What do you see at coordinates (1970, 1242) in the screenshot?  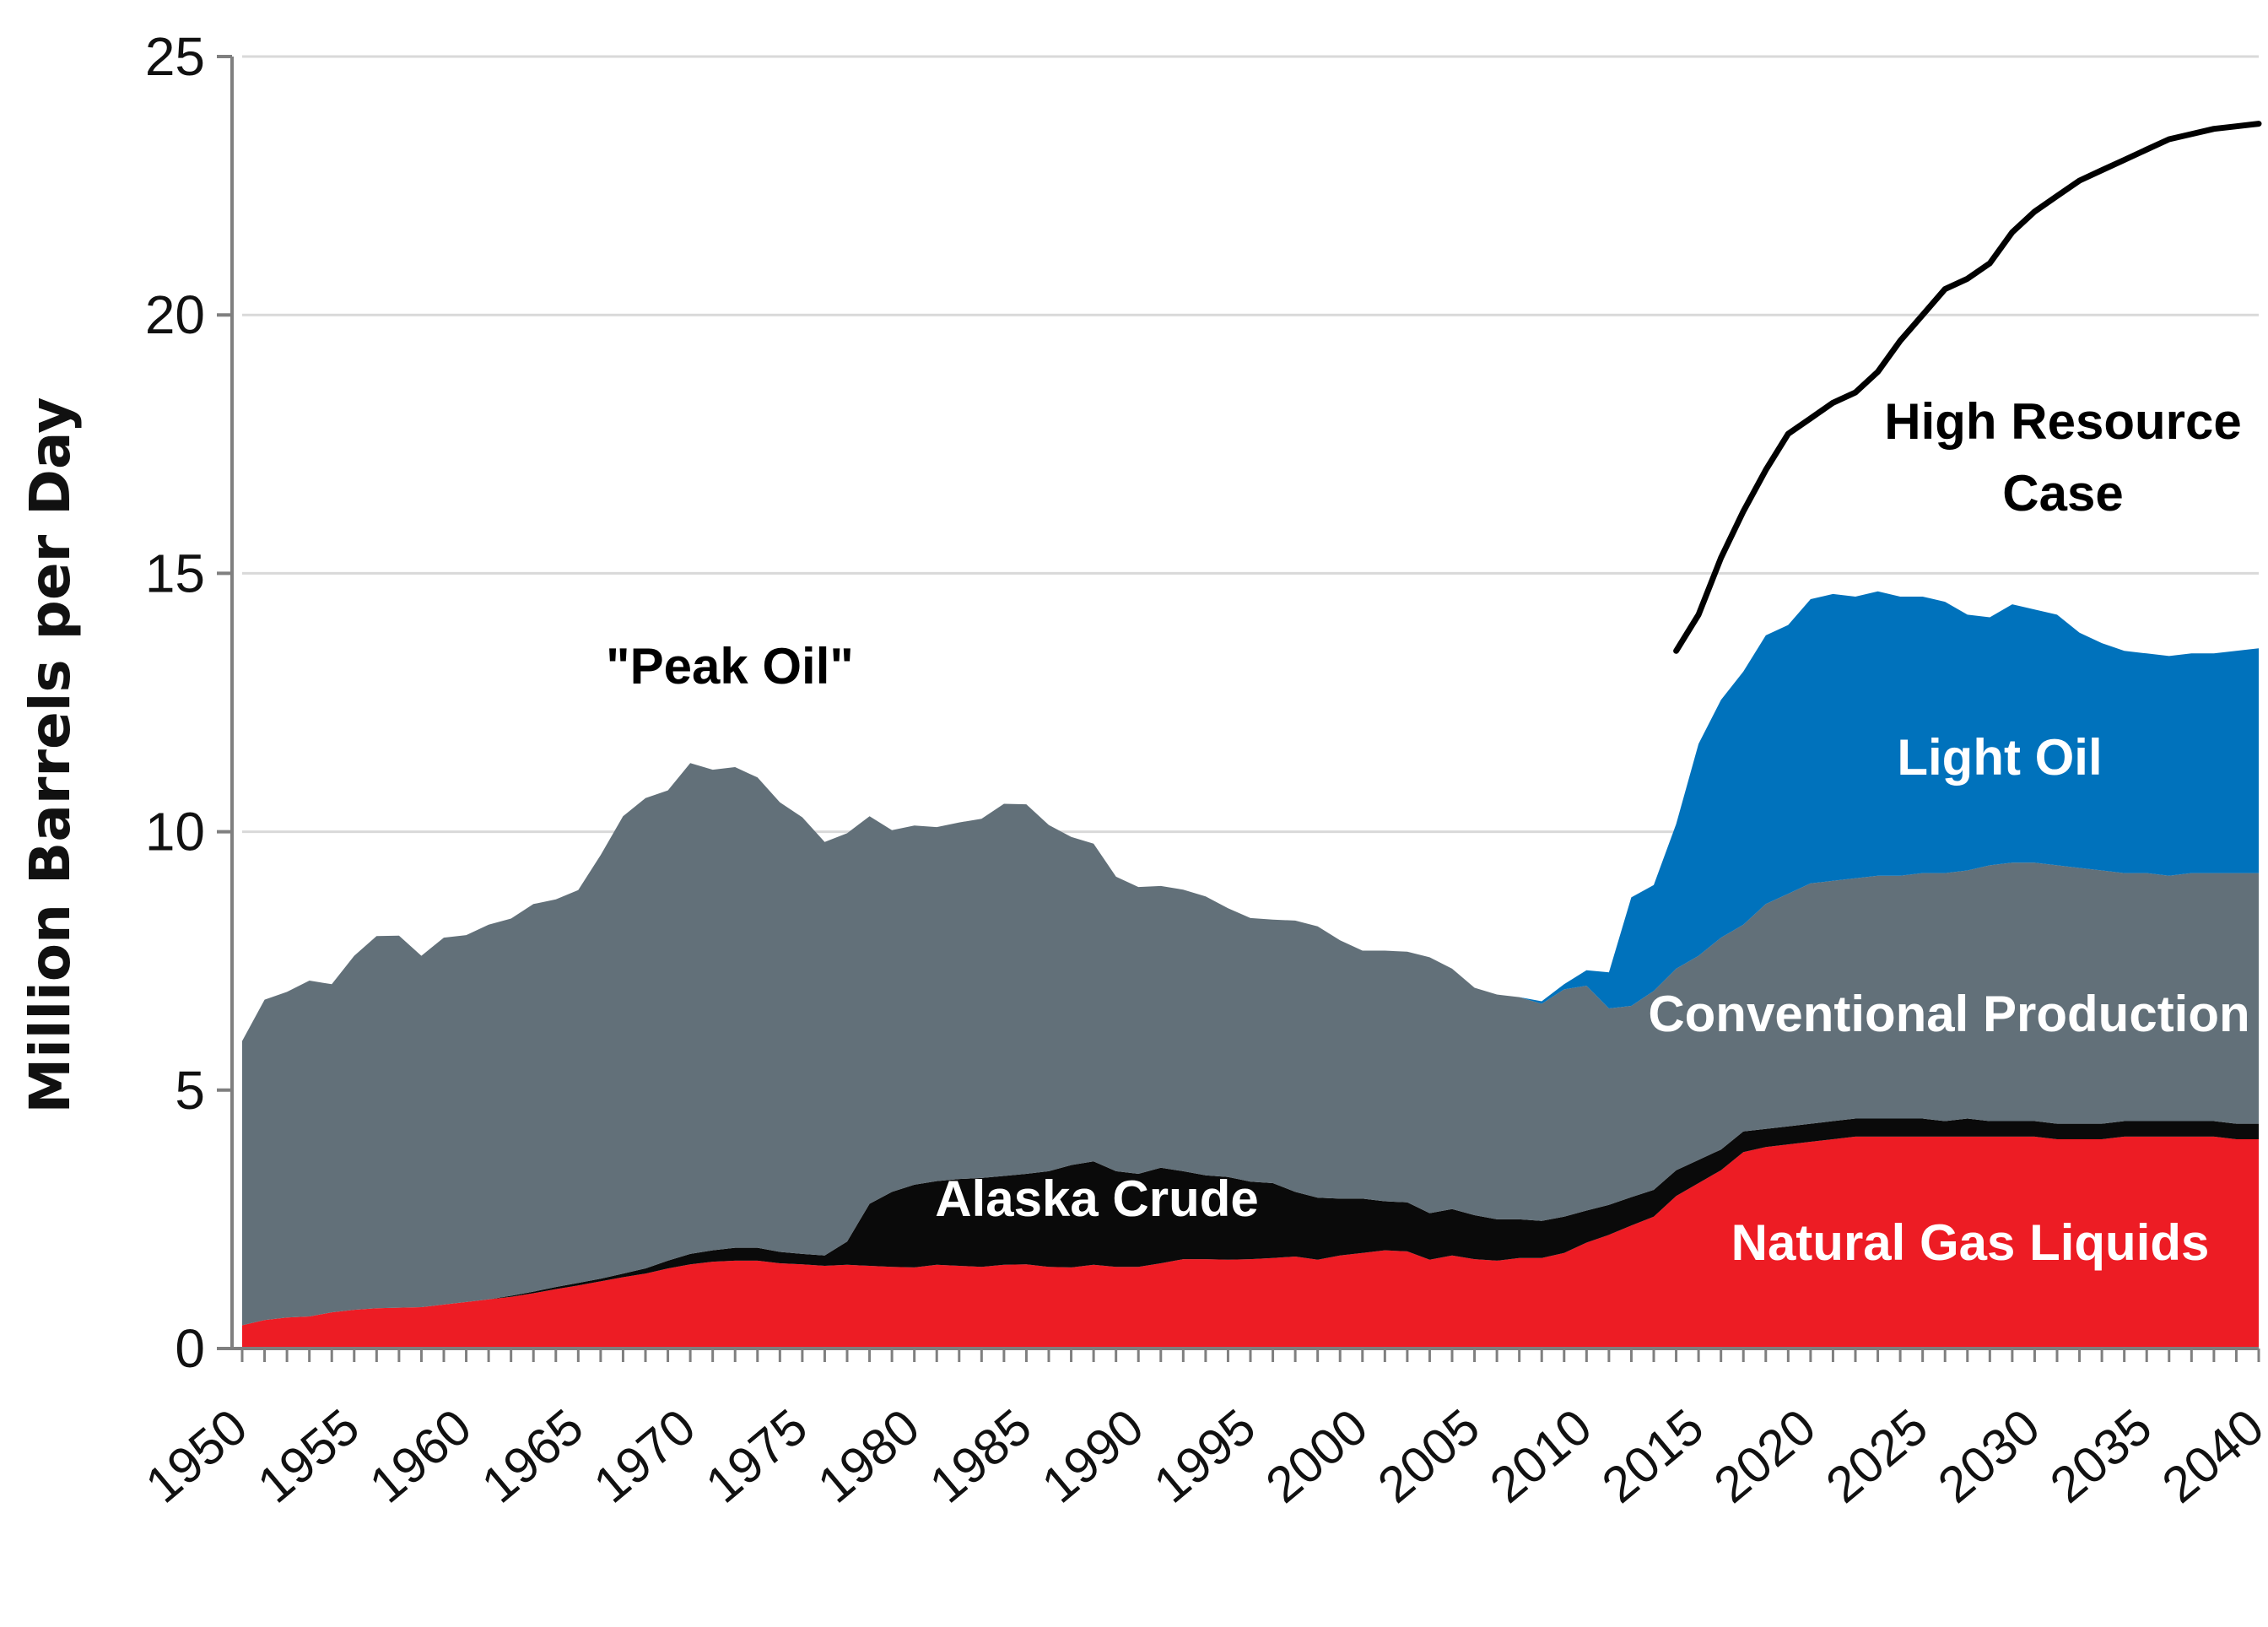 I see `annotation-natural-gas-liquids: Natural Gas Liquids` at bounding box center [1970, 1242].